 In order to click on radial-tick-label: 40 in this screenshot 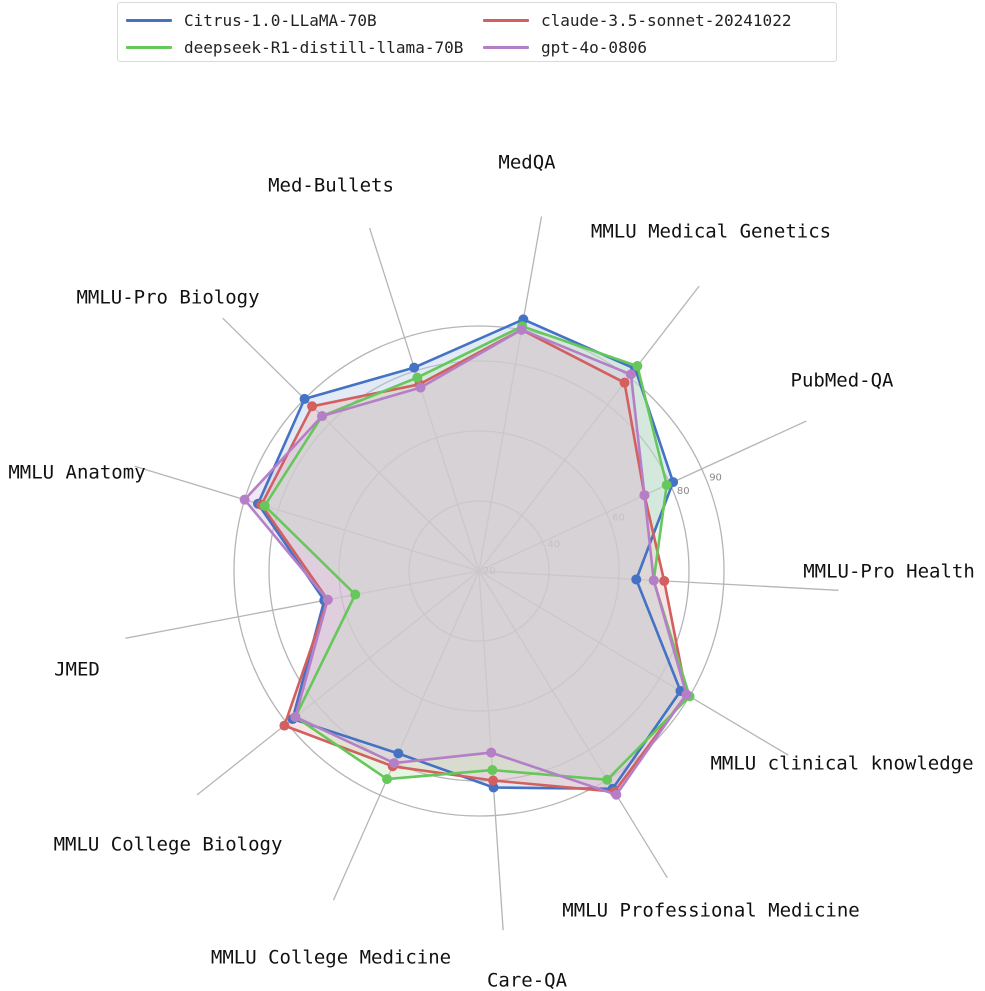, I will do `click(554, 544)`.